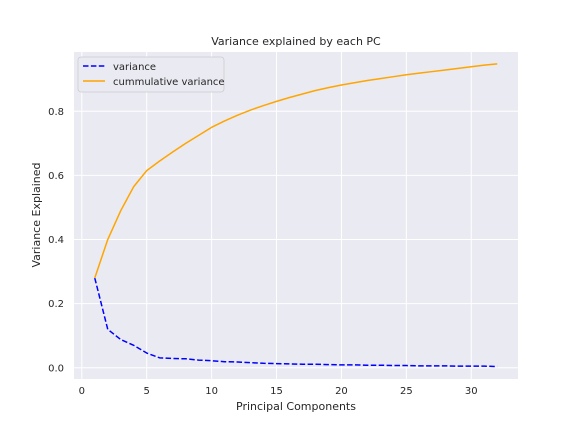 The height and width of the screenshot is (432, 576). What do you see at coordinates (296, 406) in the screenshot?
I see `x-axis-label: Principal Components` at bounding box center [296, 406].